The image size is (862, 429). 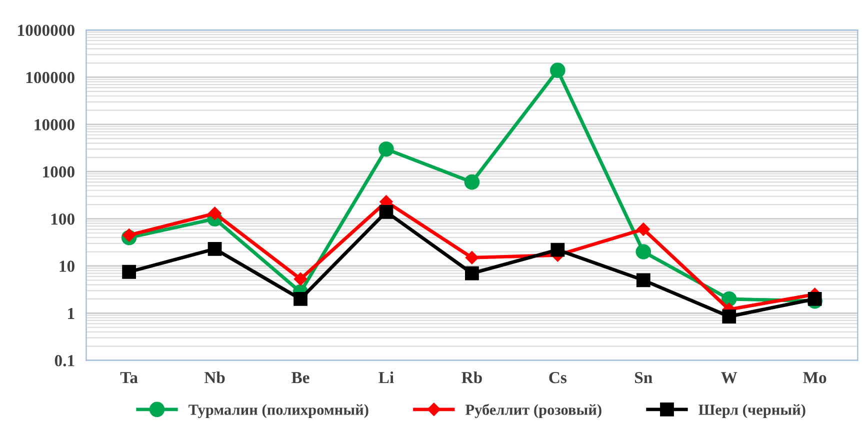 I want to click on x-tick-label: Be, so click(x=301, y=378).